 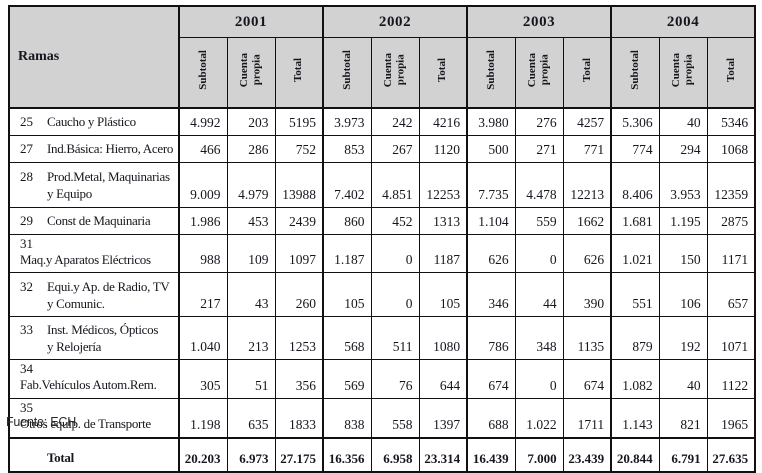 What do you see at coordinates (587, 184) in the screenshot?
I see `value-cell: 12213` at bounding box center [587, 184].